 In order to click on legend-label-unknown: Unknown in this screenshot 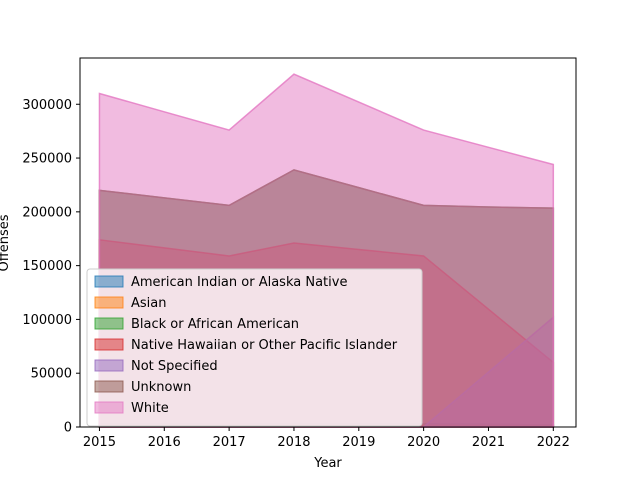, I will do `click(161, 387)`.